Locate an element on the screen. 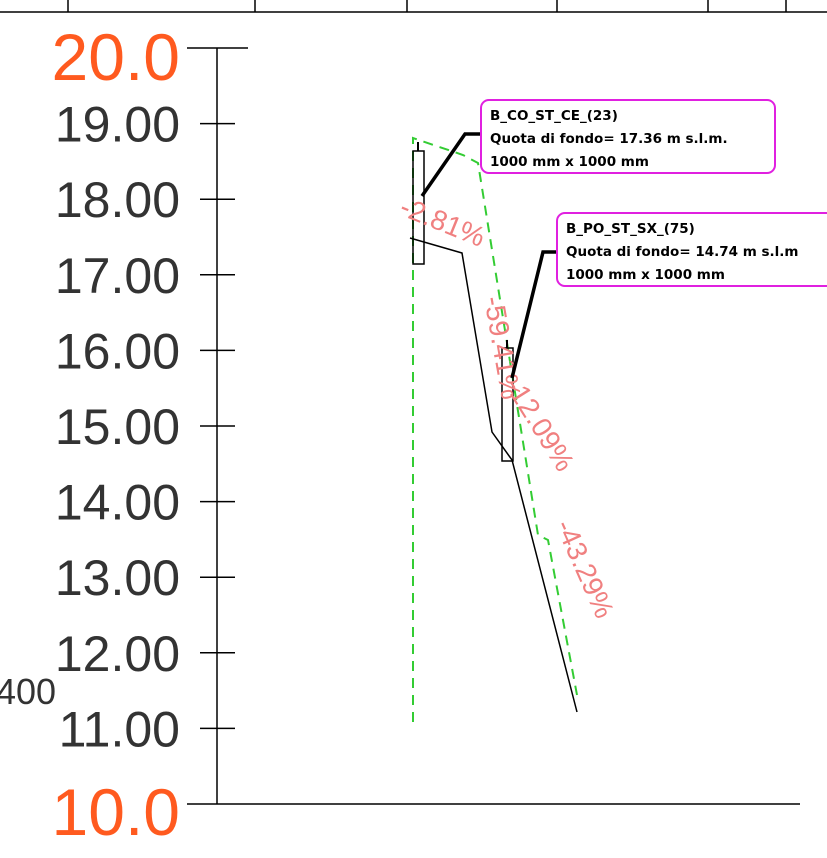  callout-23-depth: Quota di fondo= 17.36 m s.l.m. is located at coordinates (609, 139).